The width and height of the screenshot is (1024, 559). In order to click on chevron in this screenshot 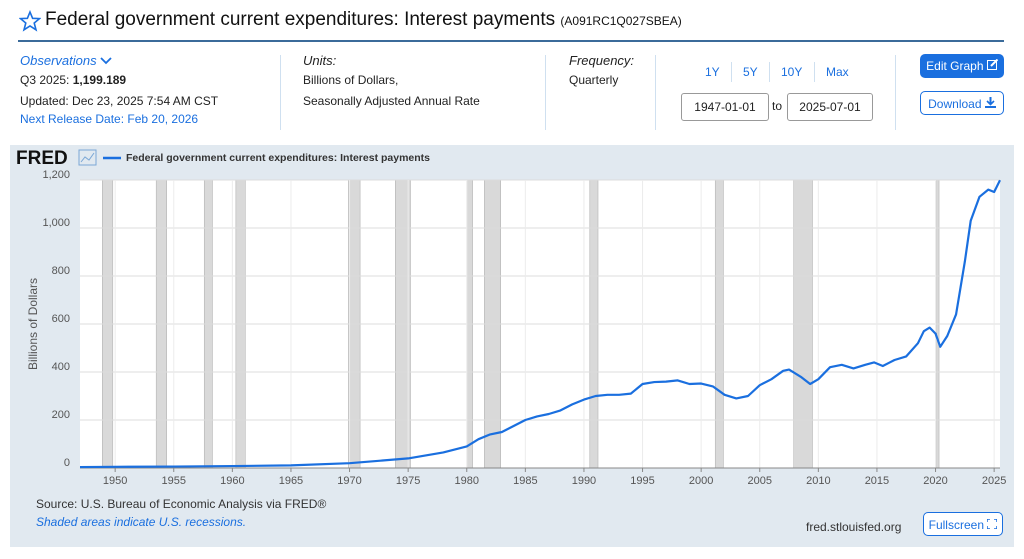, I will do `click(106, 61)`.